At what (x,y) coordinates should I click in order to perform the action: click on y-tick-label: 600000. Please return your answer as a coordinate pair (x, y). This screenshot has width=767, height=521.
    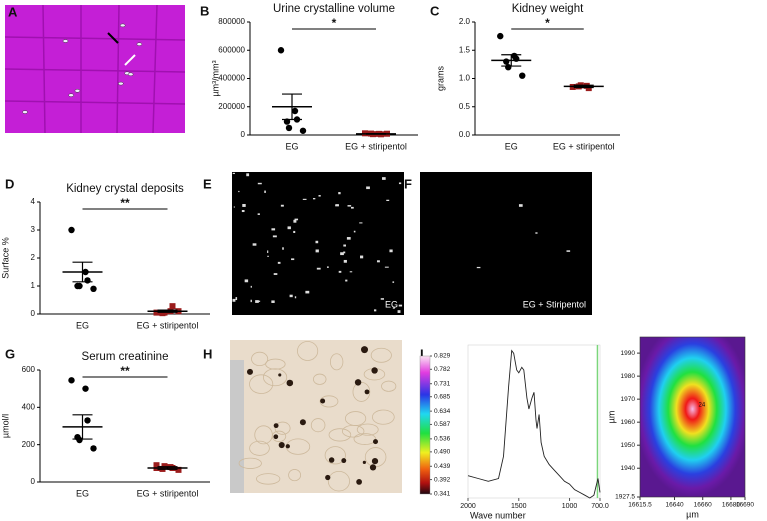
    Looking at the image, I should click on (231, 49).